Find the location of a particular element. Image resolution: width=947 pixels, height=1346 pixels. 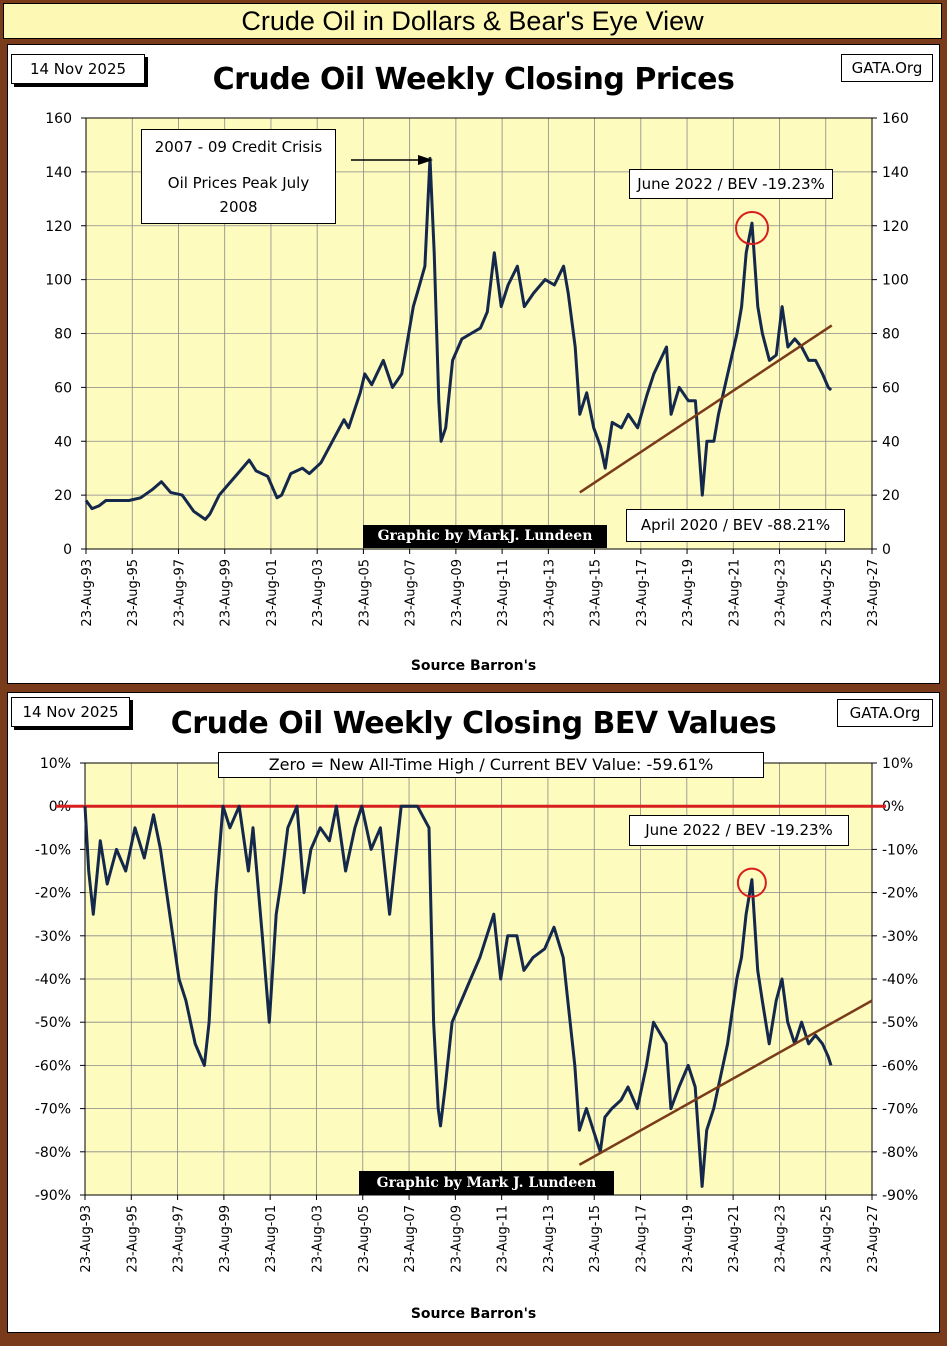

june-2022-annotation: June 2022 / BEV -19.23% is located at coordinates (731, 184).